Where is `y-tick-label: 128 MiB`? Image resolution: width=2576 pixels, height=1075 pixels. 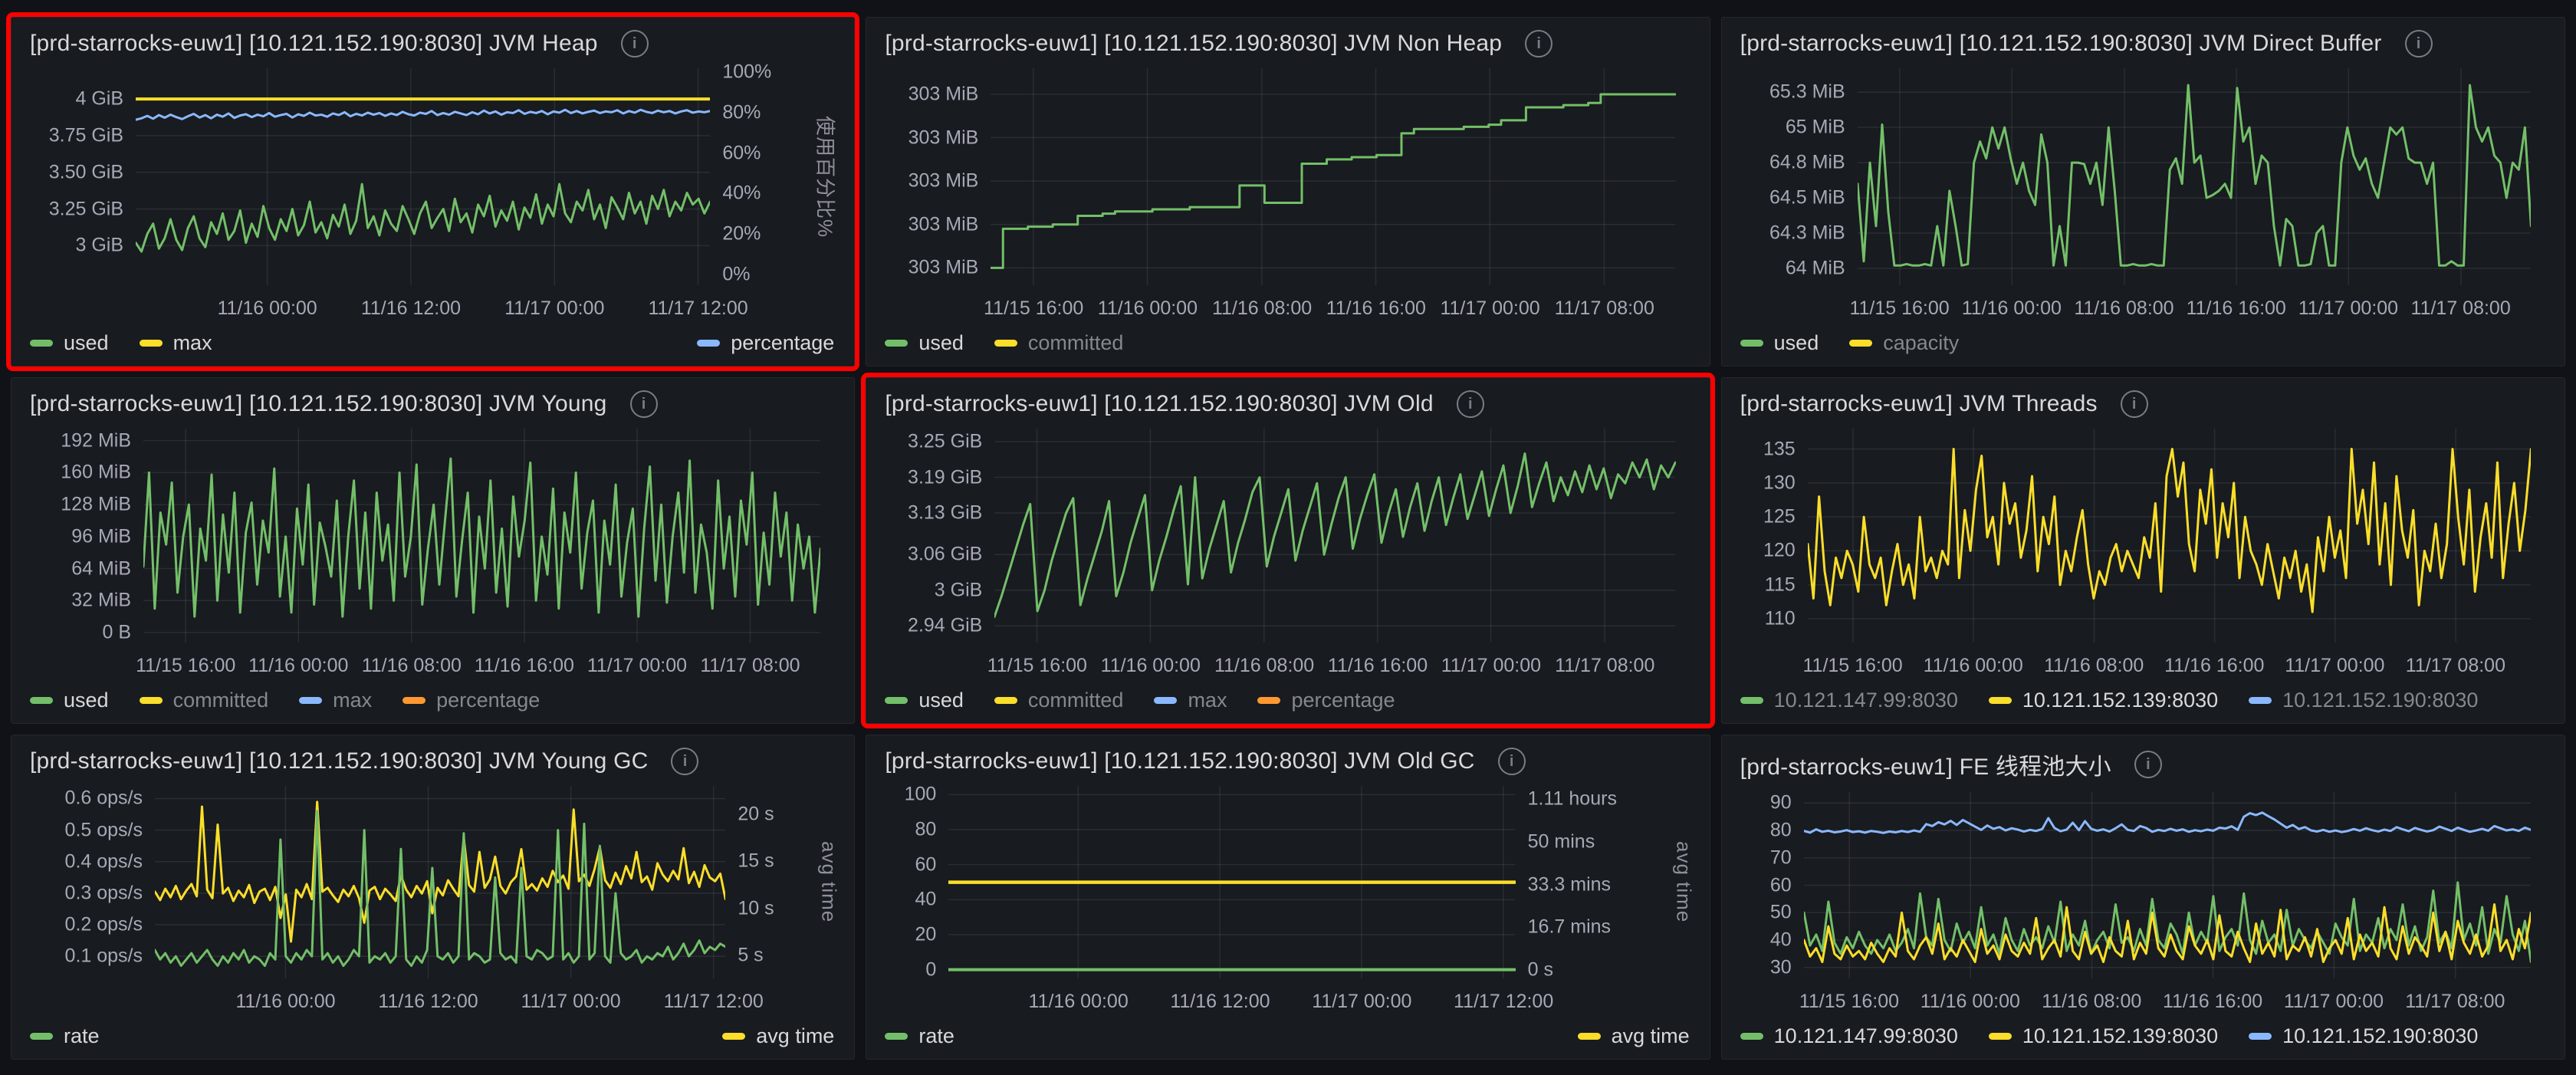 y-tick-label: 128 MiB is located at coordinates (96, 504).